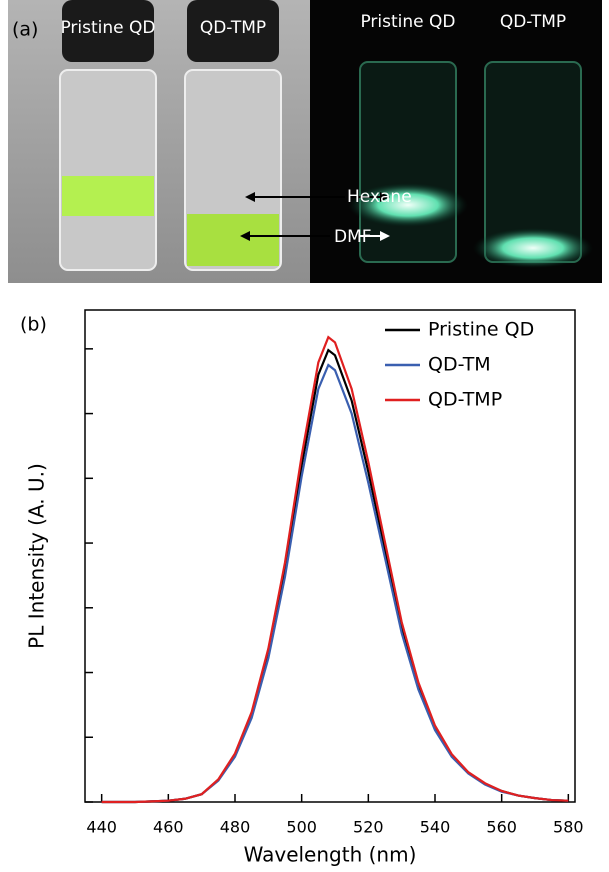 The width and height of the screenshot is (609, 872). What do you see at coordinates (168, 827) in the screenshot?
I see `x-tick-label: 460` at bounding box center [168, 827].